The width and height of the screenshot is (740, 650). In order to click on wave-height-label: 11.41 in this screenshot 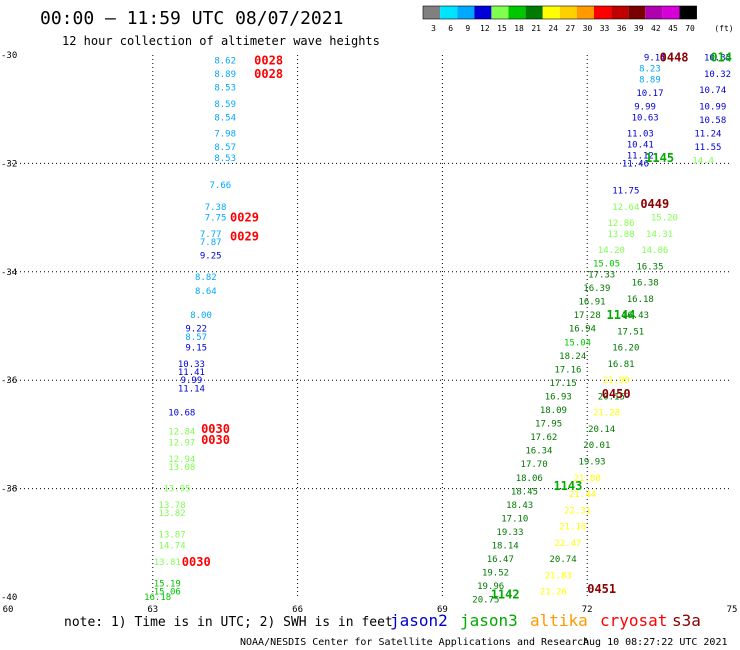, I will do `click(191, 373)`.